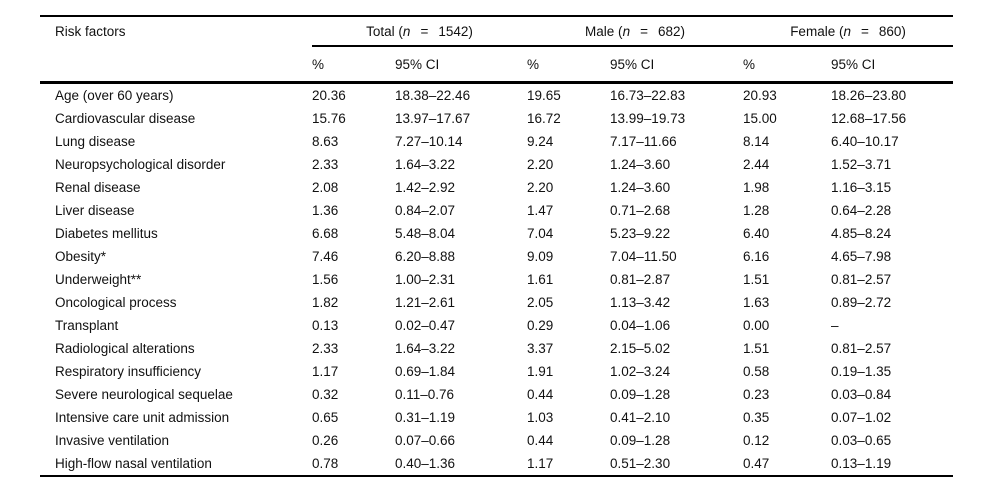 Image resolution: width=1000 pixels, height=494 pixels. Describe the element at coordinates (540, 256) in the screenshot. I see `value-cell: 9.09` at that location.